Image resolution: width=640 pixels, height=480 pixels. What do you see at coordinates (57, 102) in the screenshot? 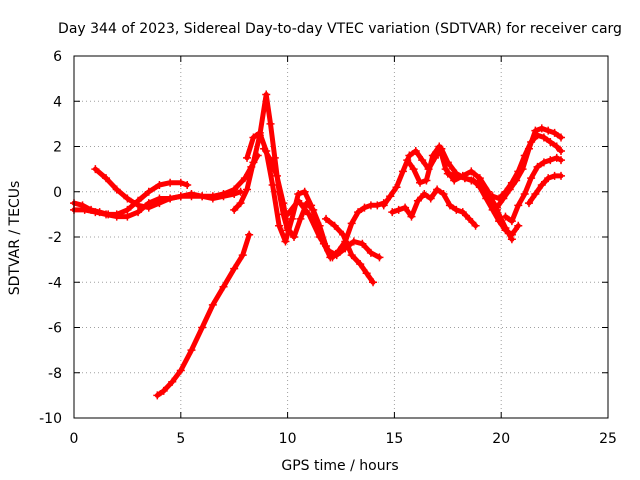
I see `y-tick-label: 4` at bounding box center [57, 102].